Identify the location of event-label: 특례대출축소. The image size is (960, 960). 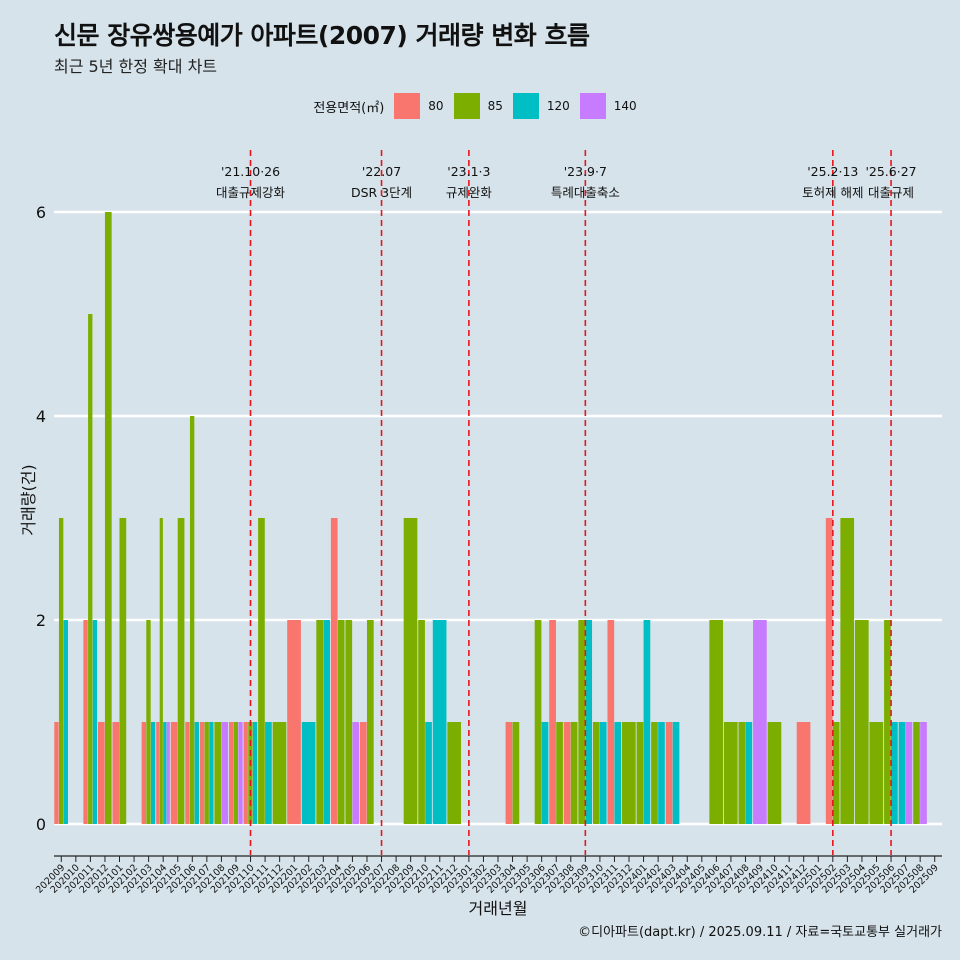
(585, 192).